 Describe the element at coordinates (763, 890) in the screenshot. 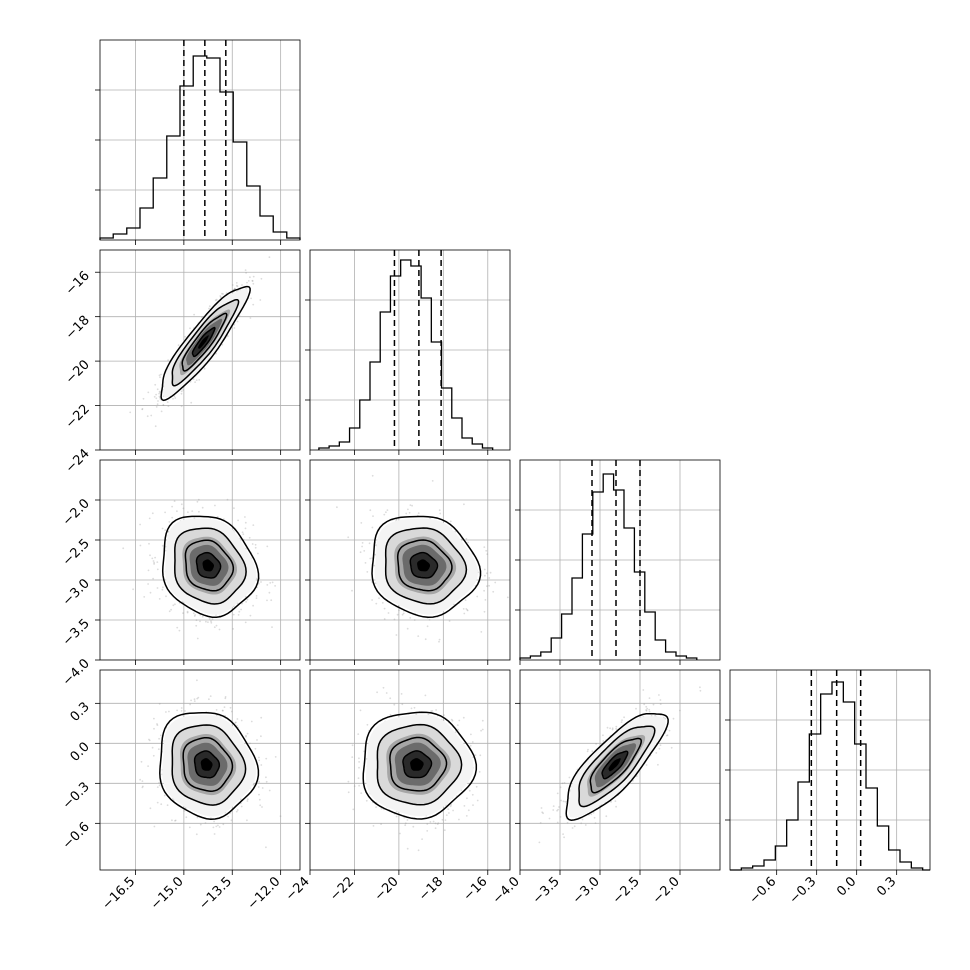

I see `x-tick-label: −0.6` at that location.